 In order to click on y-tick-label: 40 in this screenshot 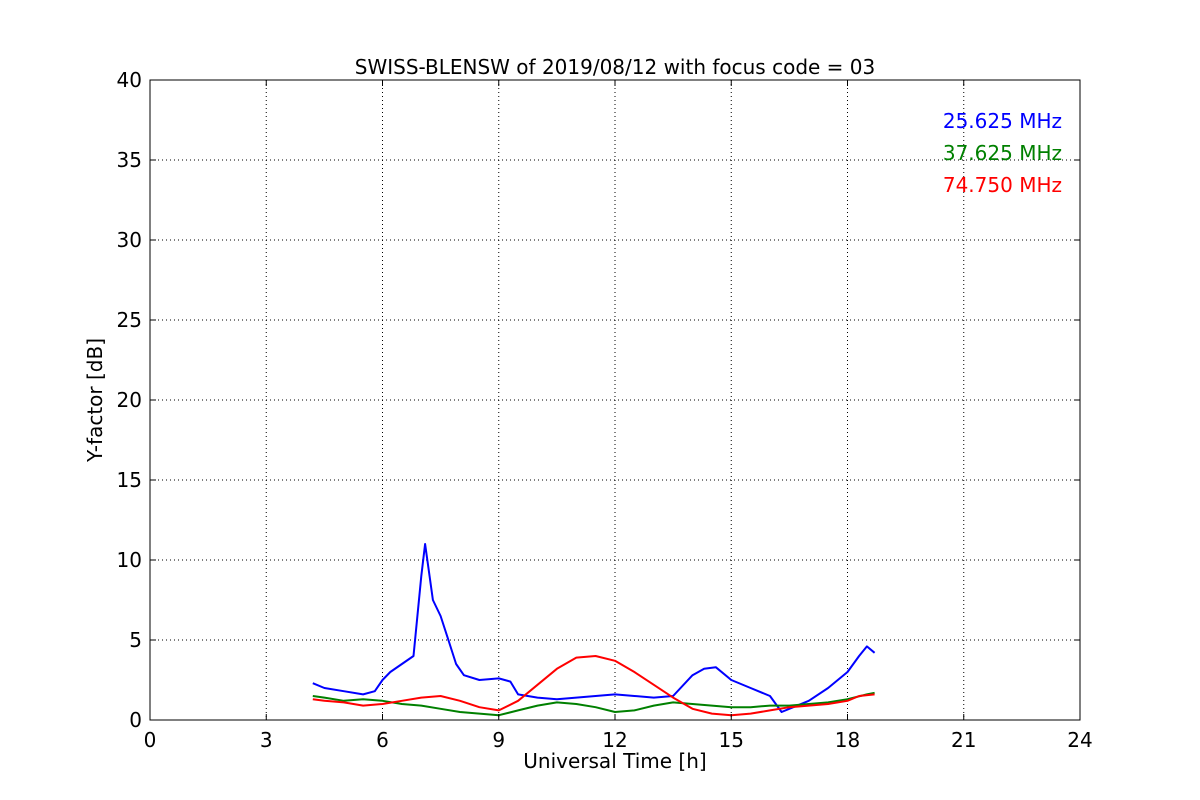, I will do `click(129, 80)`.